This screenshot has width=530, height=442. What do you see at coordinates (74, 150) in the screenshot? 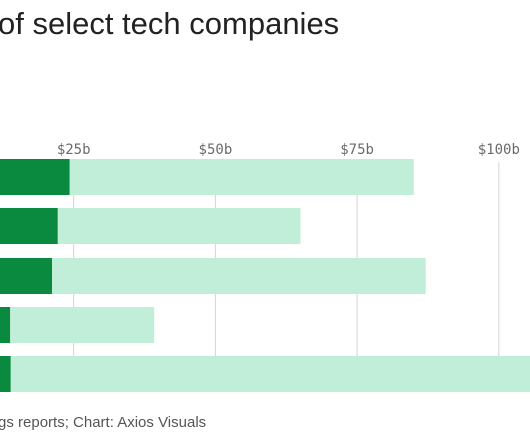
I see `x-tick-label: $25b` at bounding box center [74, 150].